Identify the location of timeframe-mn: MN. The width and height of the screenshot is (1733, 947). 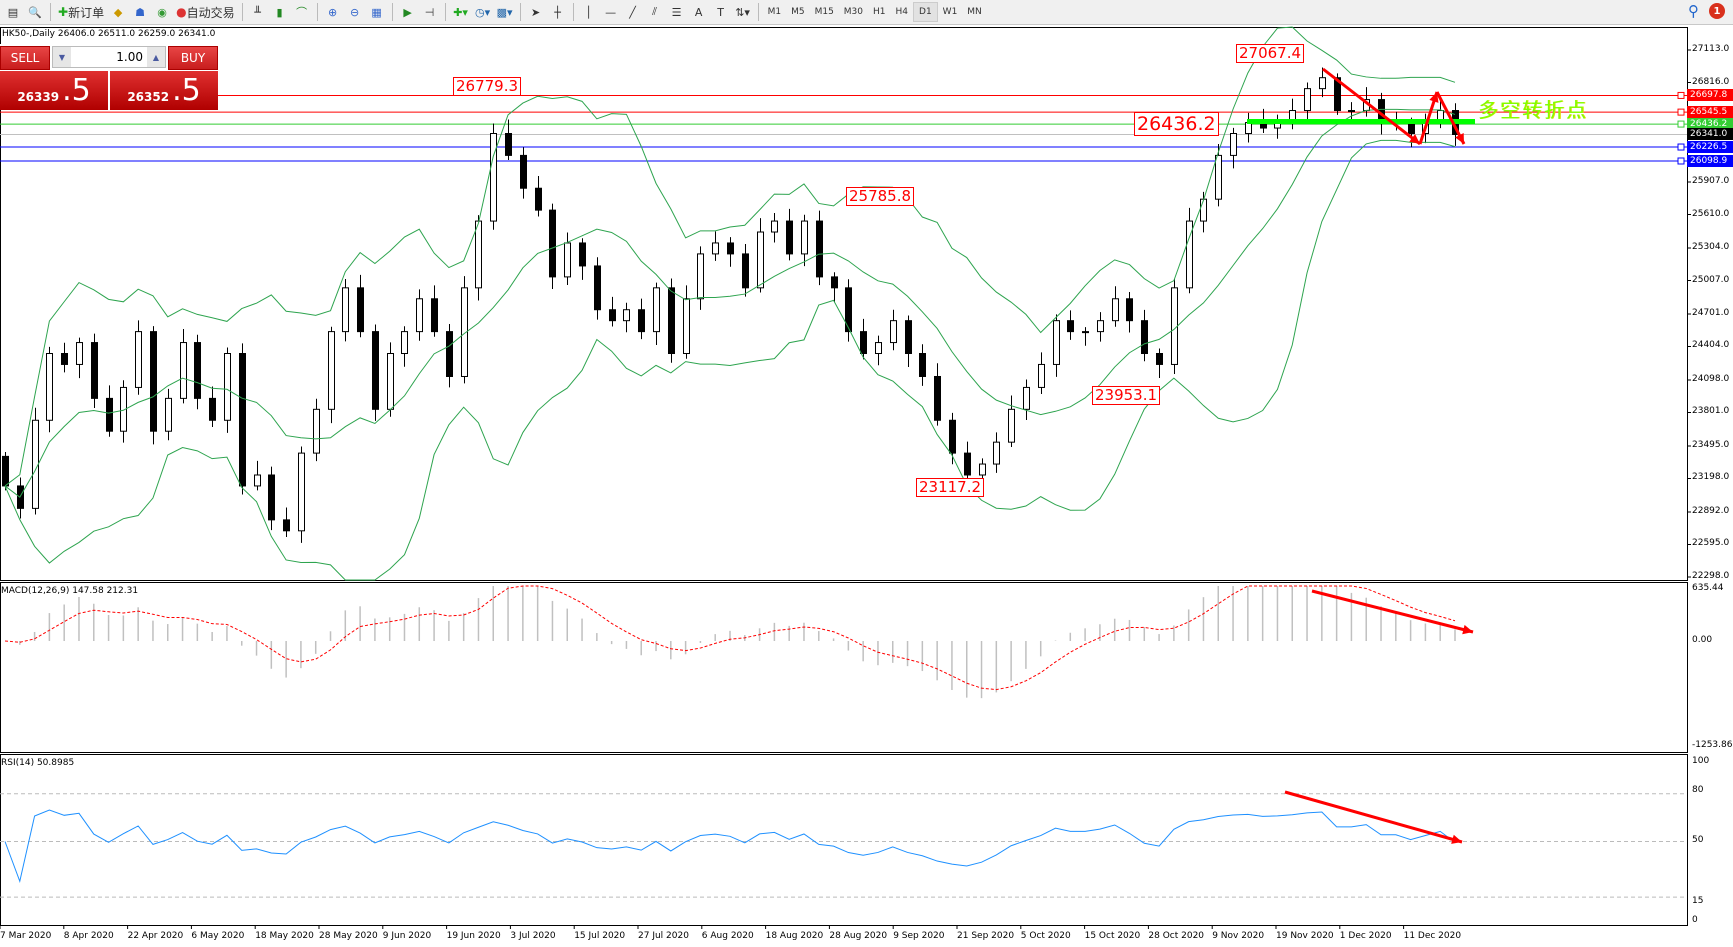
(974, 12).